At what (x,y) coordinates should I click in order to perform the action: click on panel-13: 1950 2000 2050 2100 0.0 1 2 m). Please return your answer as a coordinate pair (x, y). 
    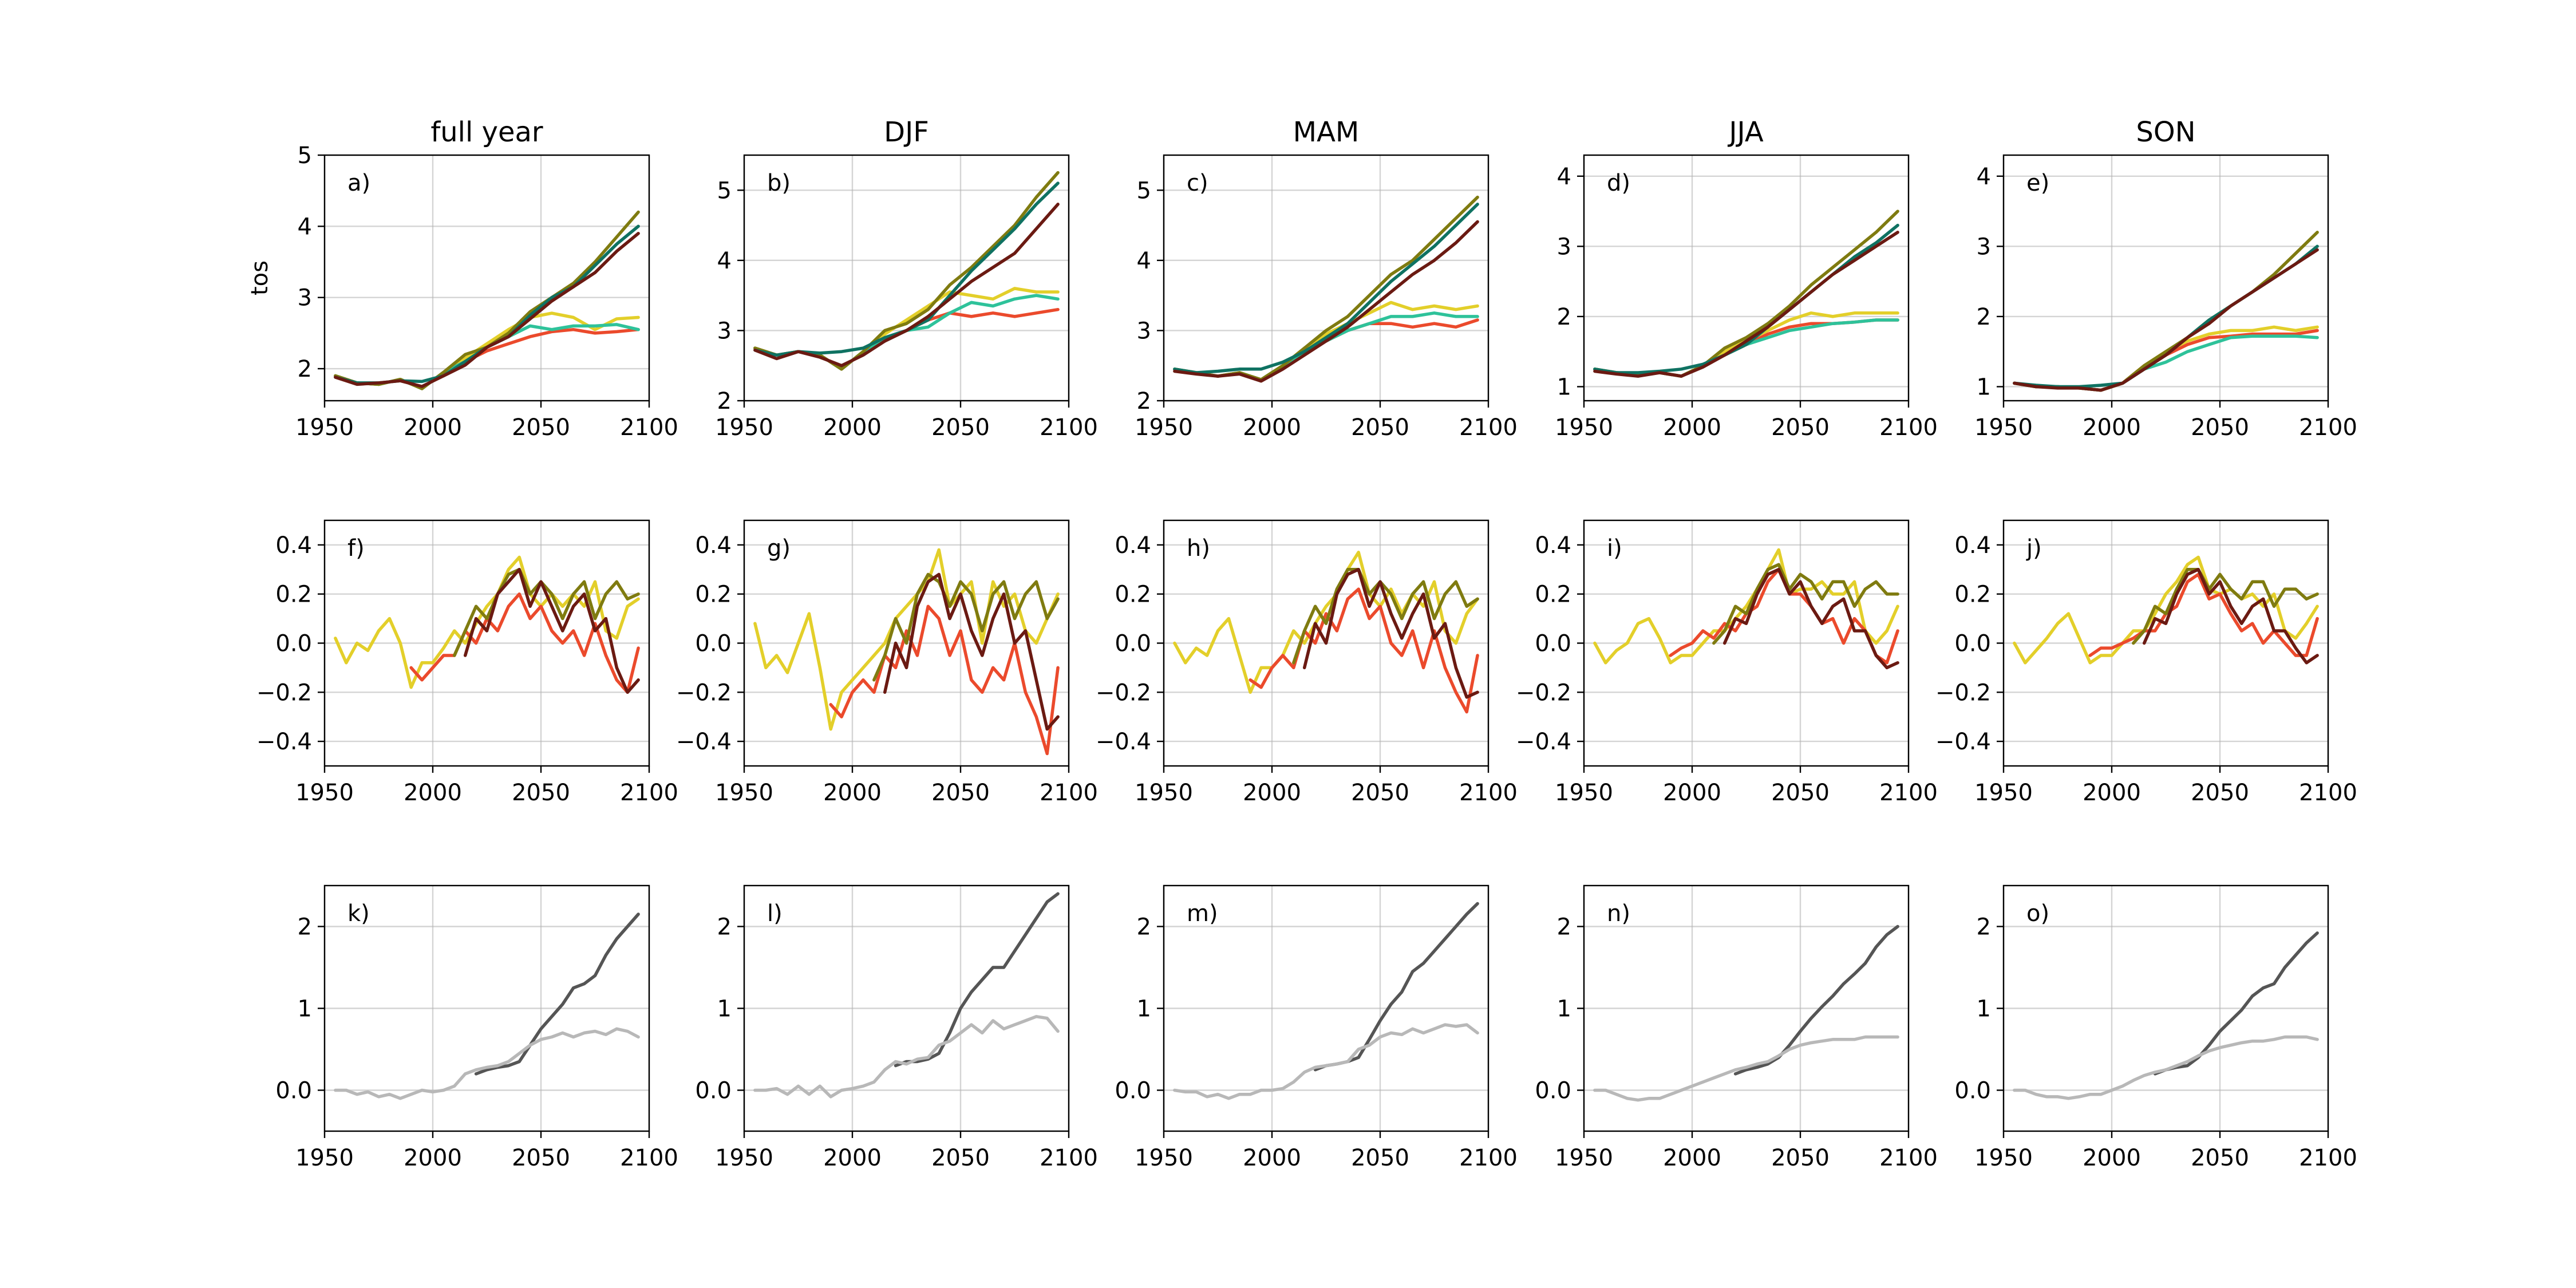
    Looking at the image, I should click on (1316, 1027).